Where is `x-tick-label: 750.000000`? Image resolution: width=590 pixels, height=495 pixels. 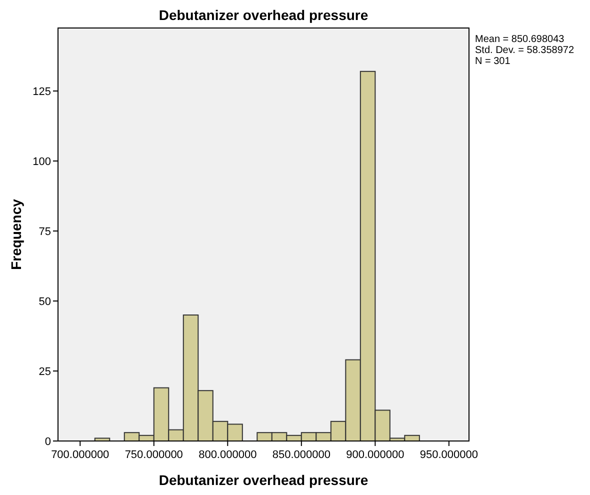
x-tick-label: 750.000000 is located at coordinates (153, 455).